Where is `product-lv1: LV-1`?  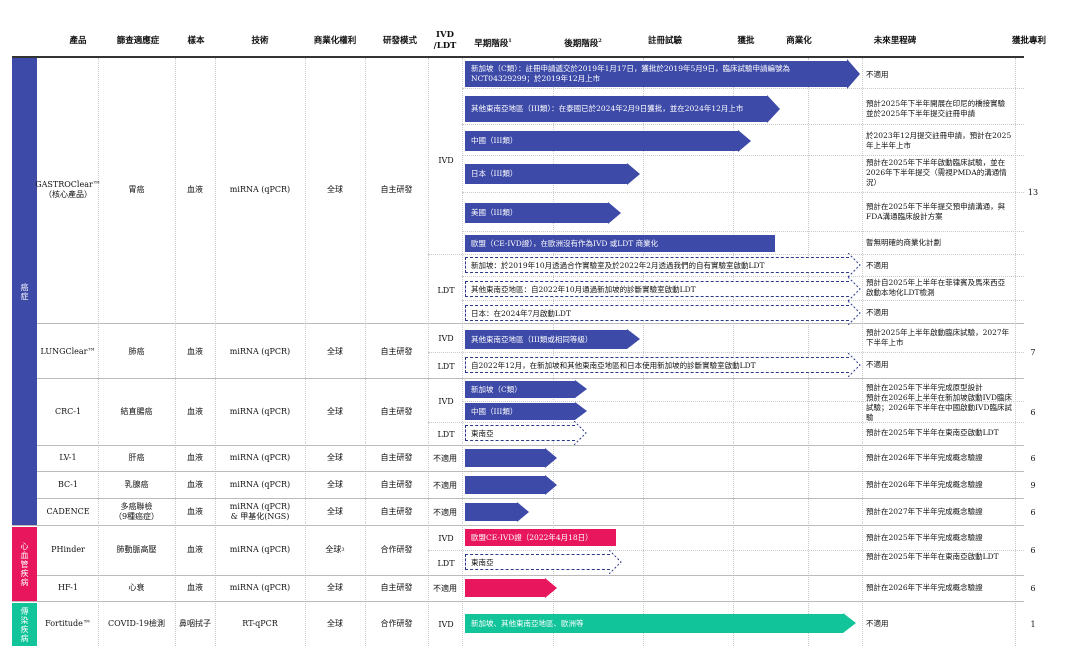 product-lv1: LV-1 is located at coordinates (68, 457).